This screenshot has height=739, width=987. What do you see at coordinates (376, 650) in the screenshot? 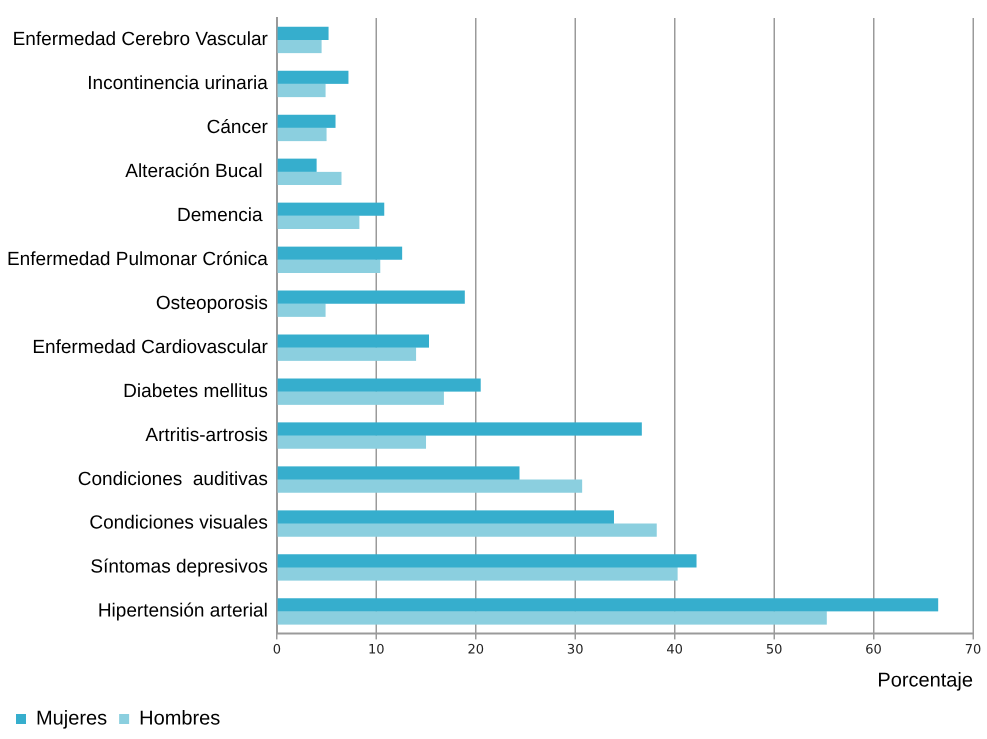
I see `x-tick-label: 10` at bounding box center [376, 650].